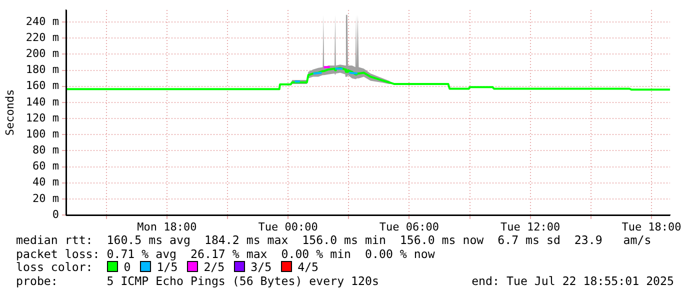 The width and height of the screenshot is (697, 297). Describe the element at coordinates (530, 227) in the screenshot. I see `x-tick-label: Tue 12:00` at that location.